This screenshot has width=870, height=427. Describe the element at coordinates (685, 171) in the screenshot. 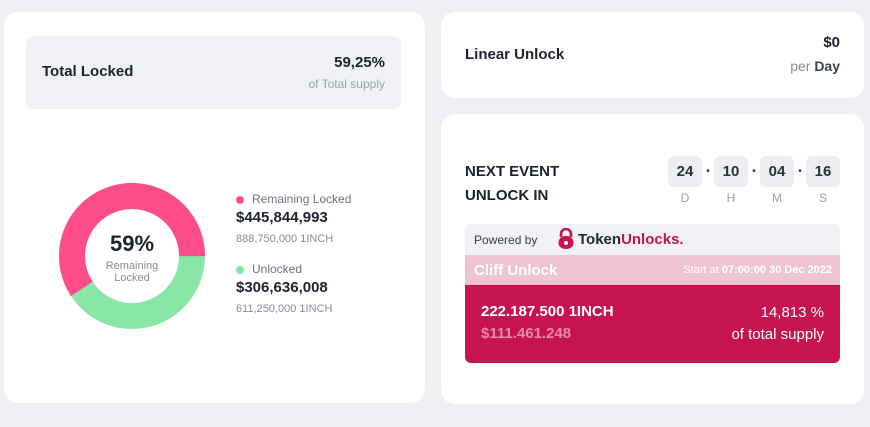

I see `countdown-days: 24` at that location.